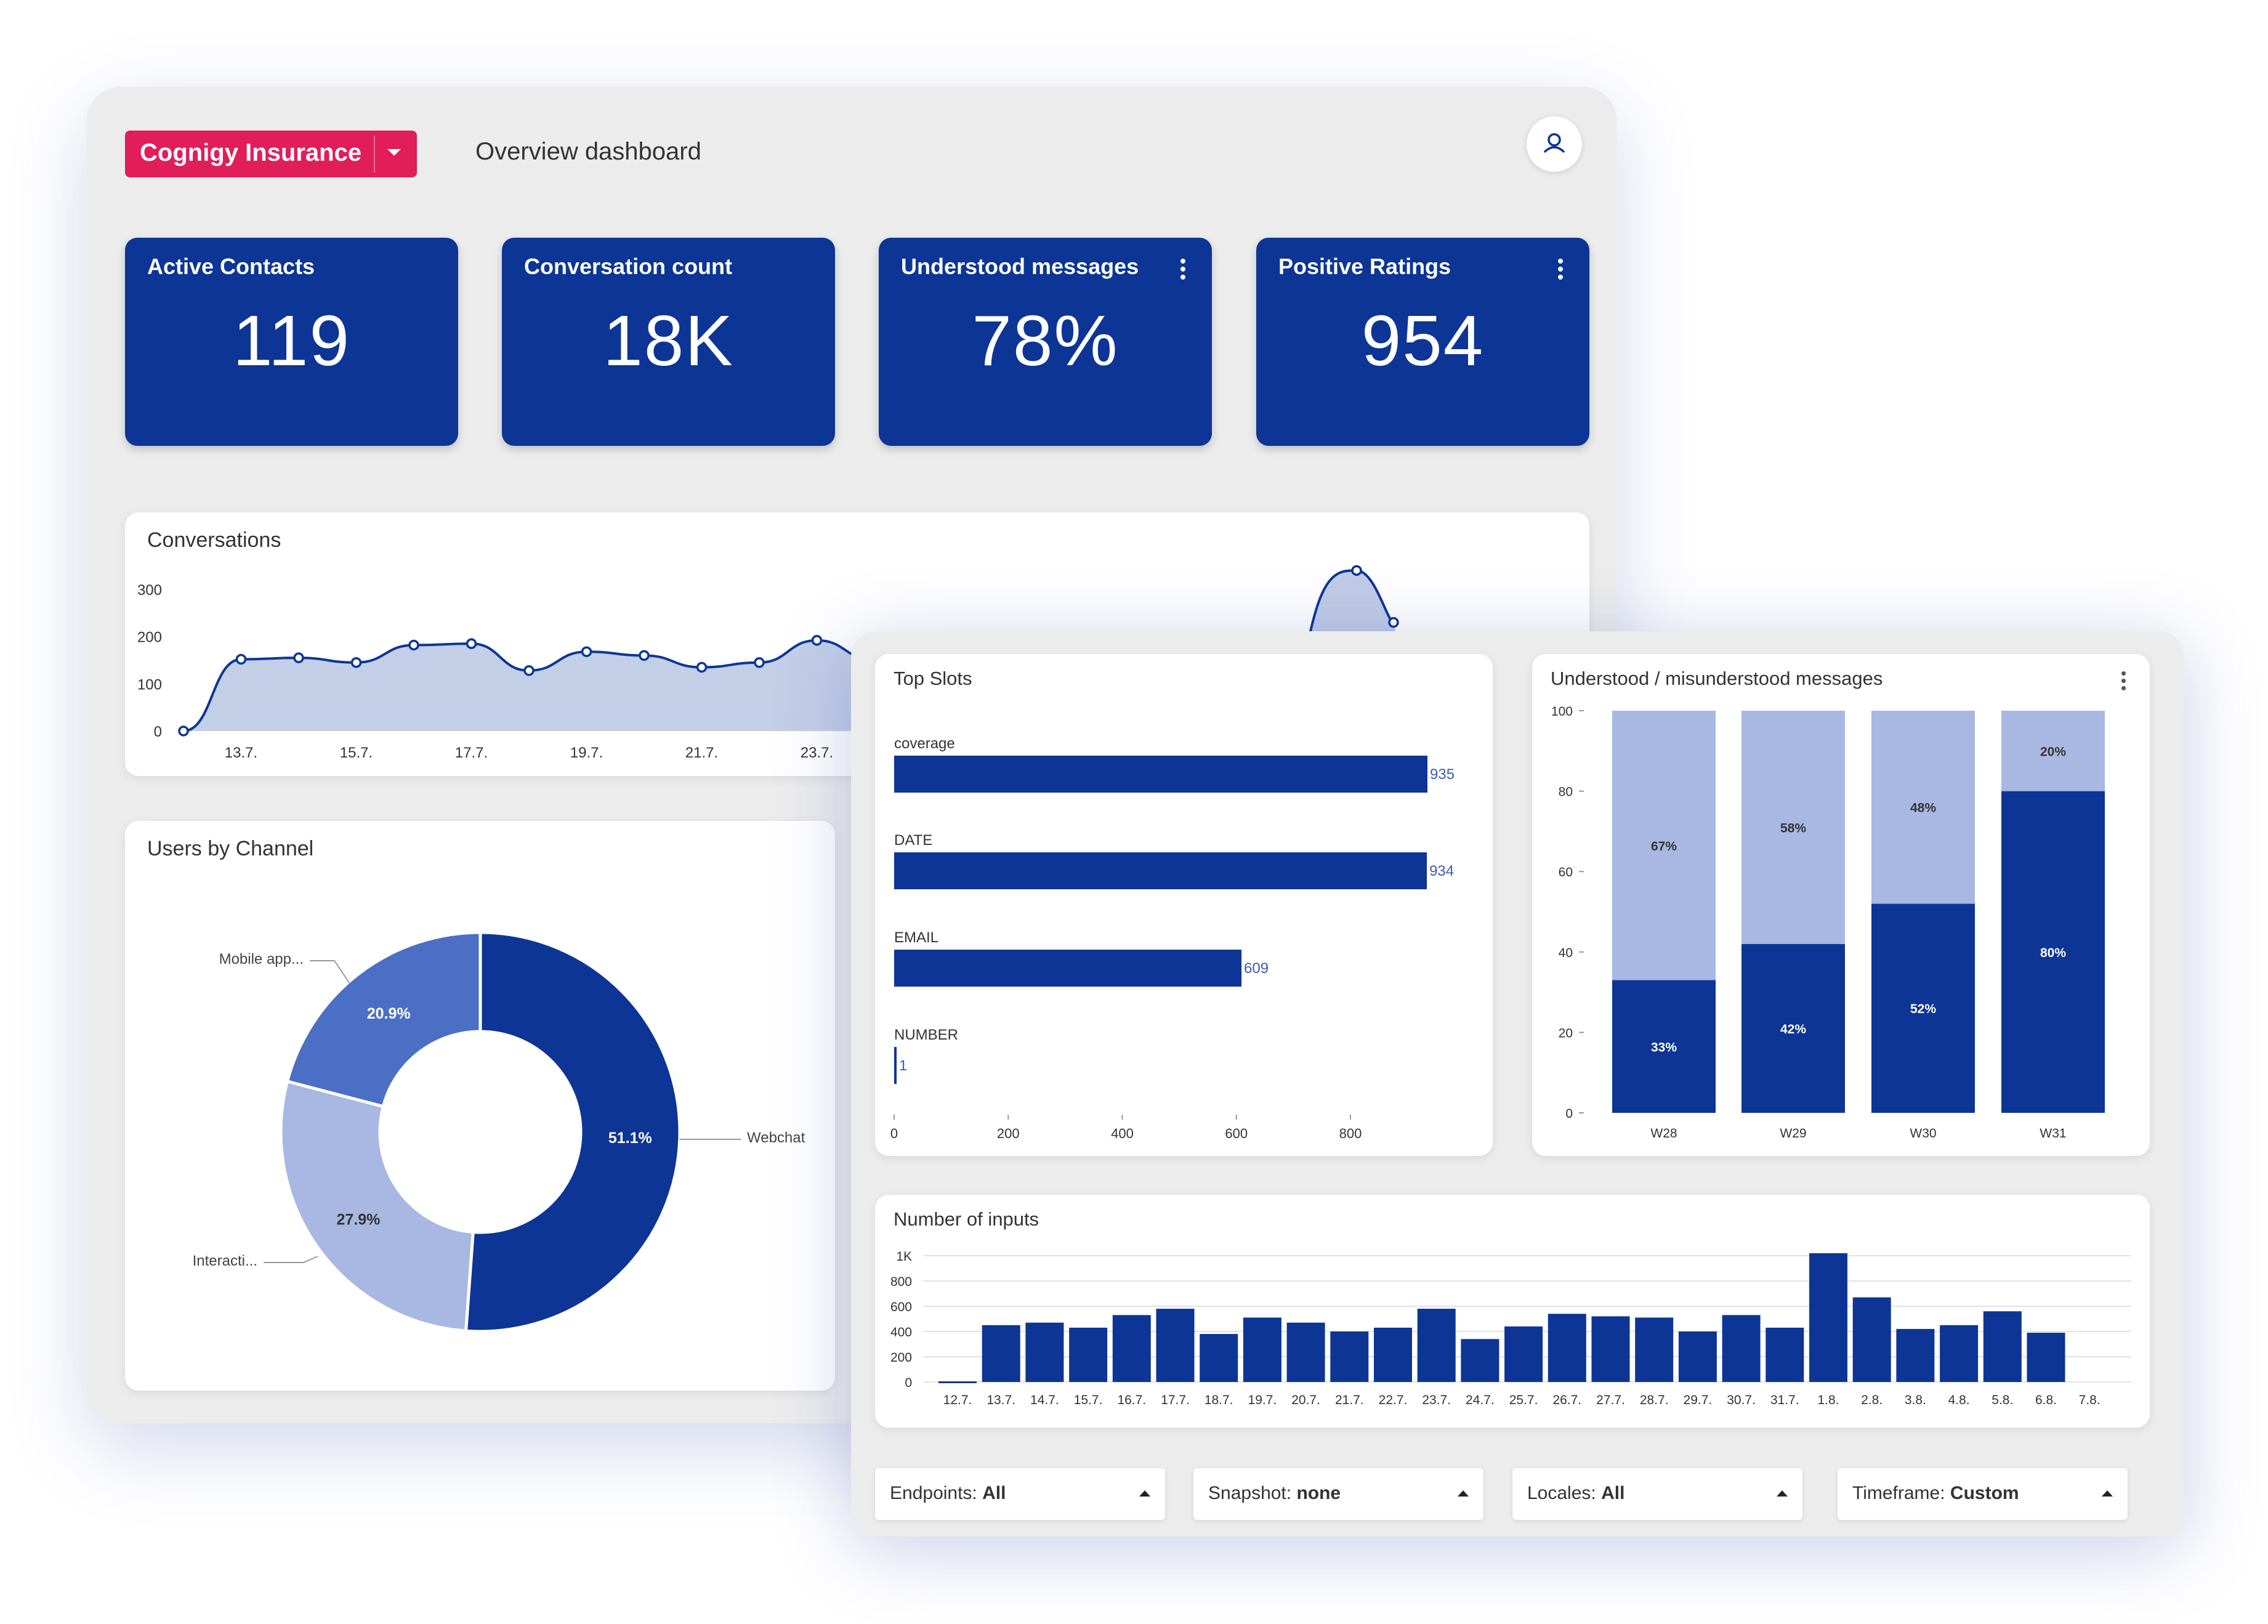 Image resolution: width=2268 pixels, height=1624 pixels. I want to click on kpi-card-active-contacts: Active Contacts 119, so click(291, 342).